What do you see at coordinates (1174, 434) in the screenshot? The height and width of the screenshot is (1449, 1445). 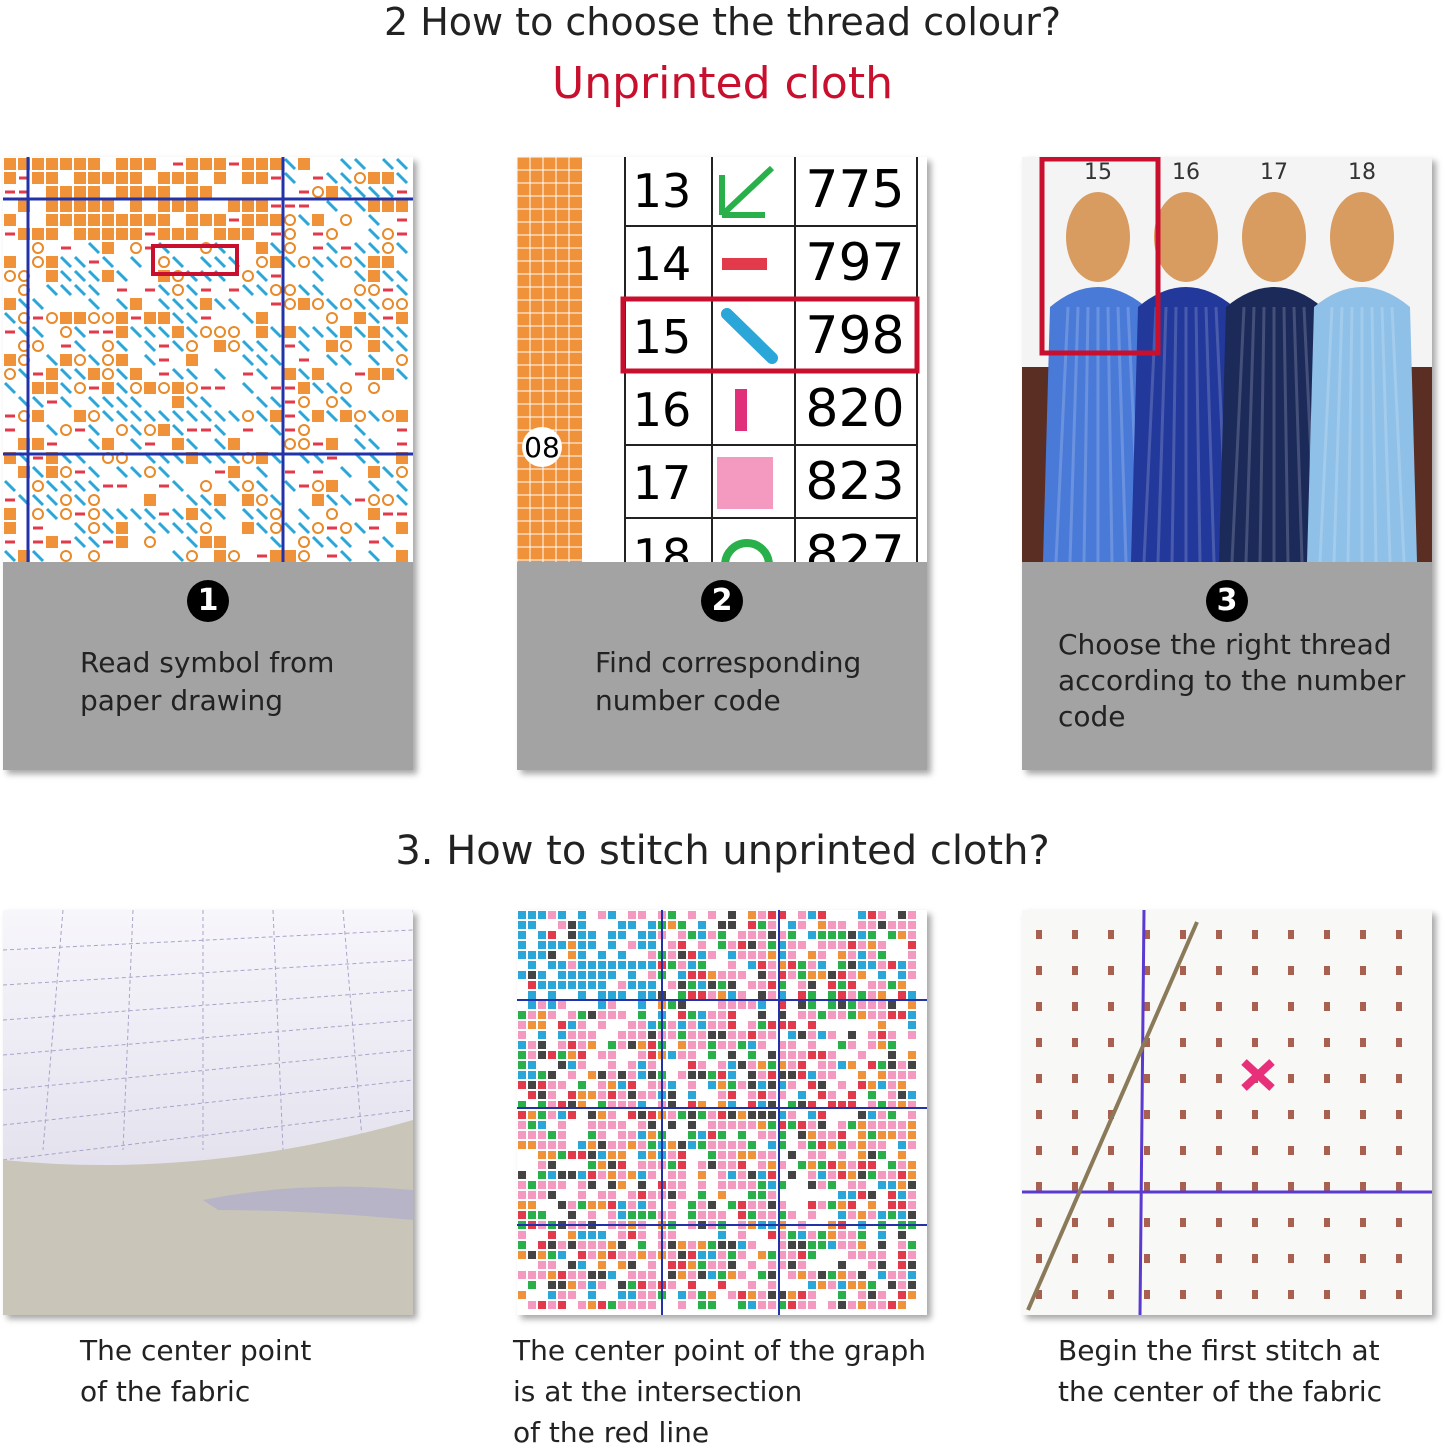 I see `strand` at bounding box center [1174, 434].